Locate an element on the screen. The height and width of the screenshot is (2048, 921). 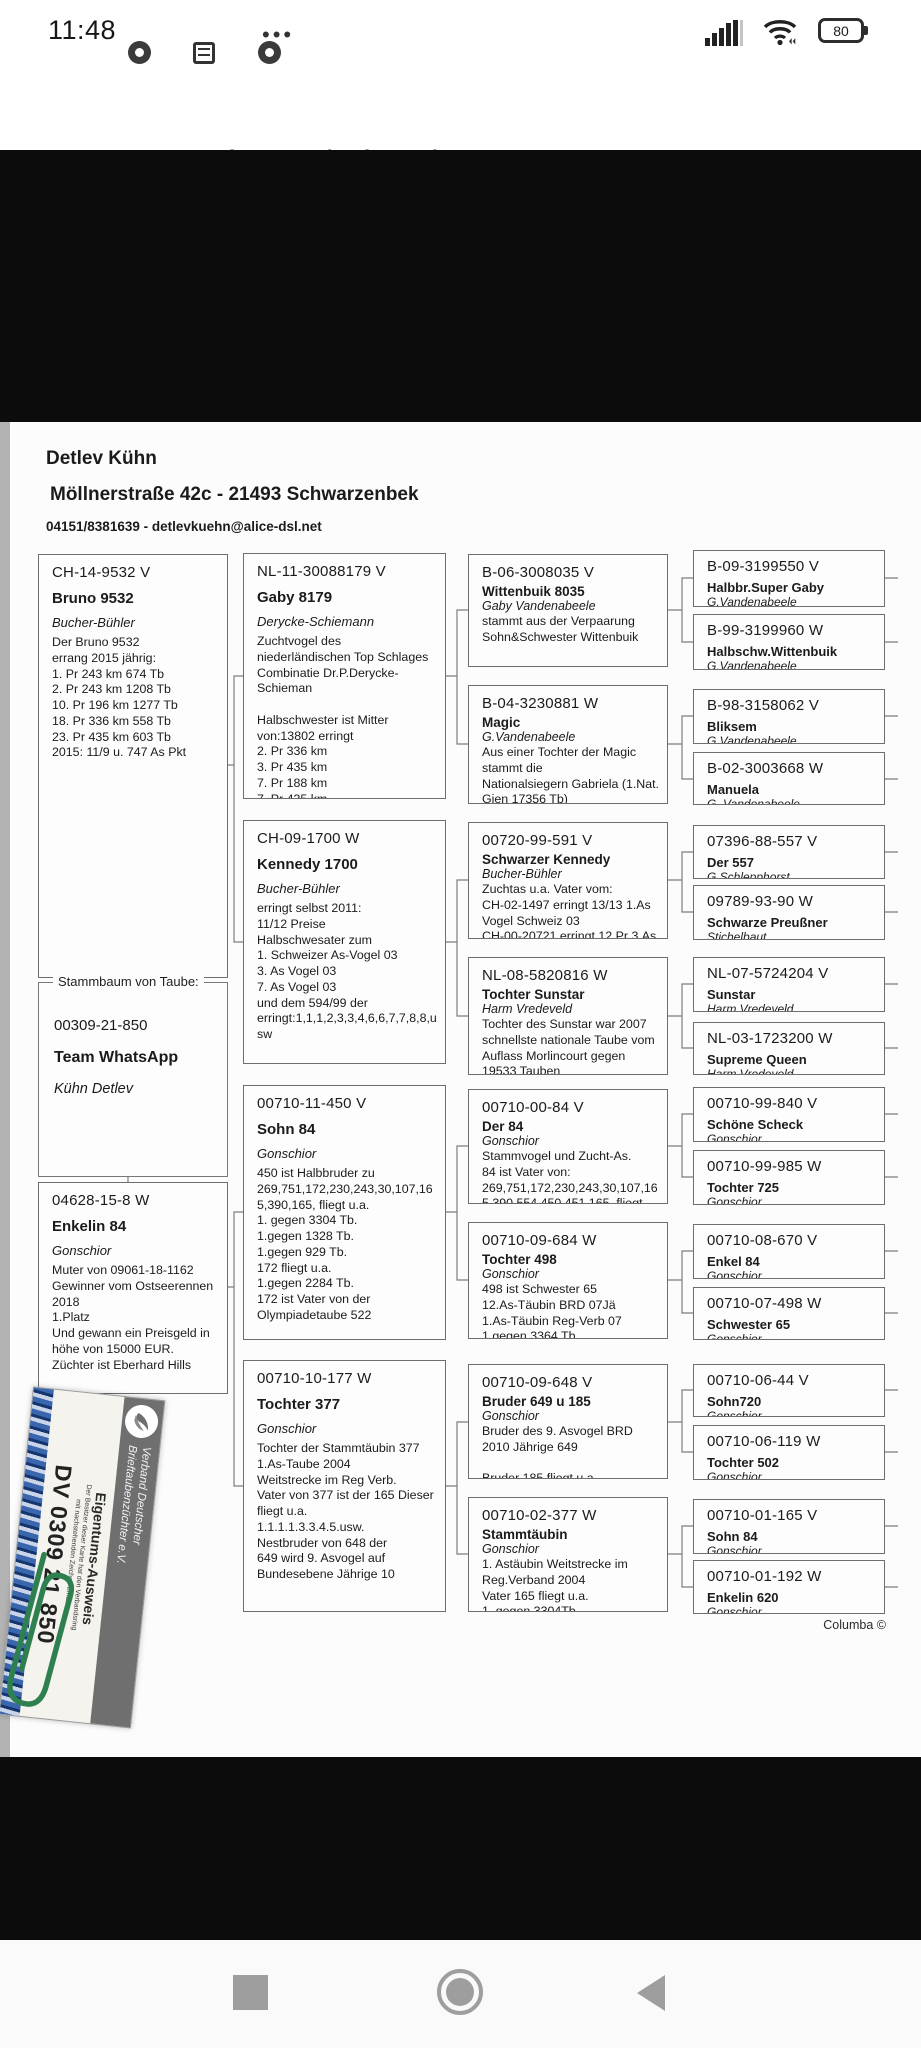
box-gen4-4: B-02-3003668 W Manuela G. Vandenabeele is located at coordinates (789, 778).